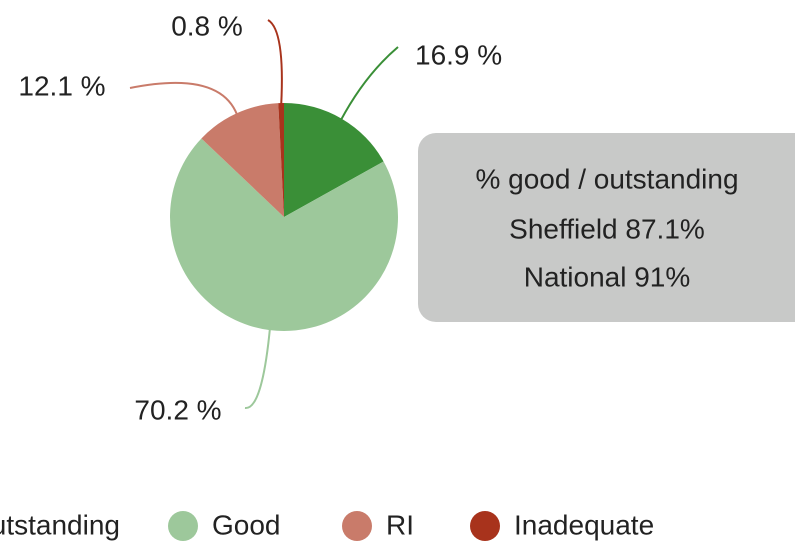  I want to click on annotation-line: National 91%, so click(607, 276).